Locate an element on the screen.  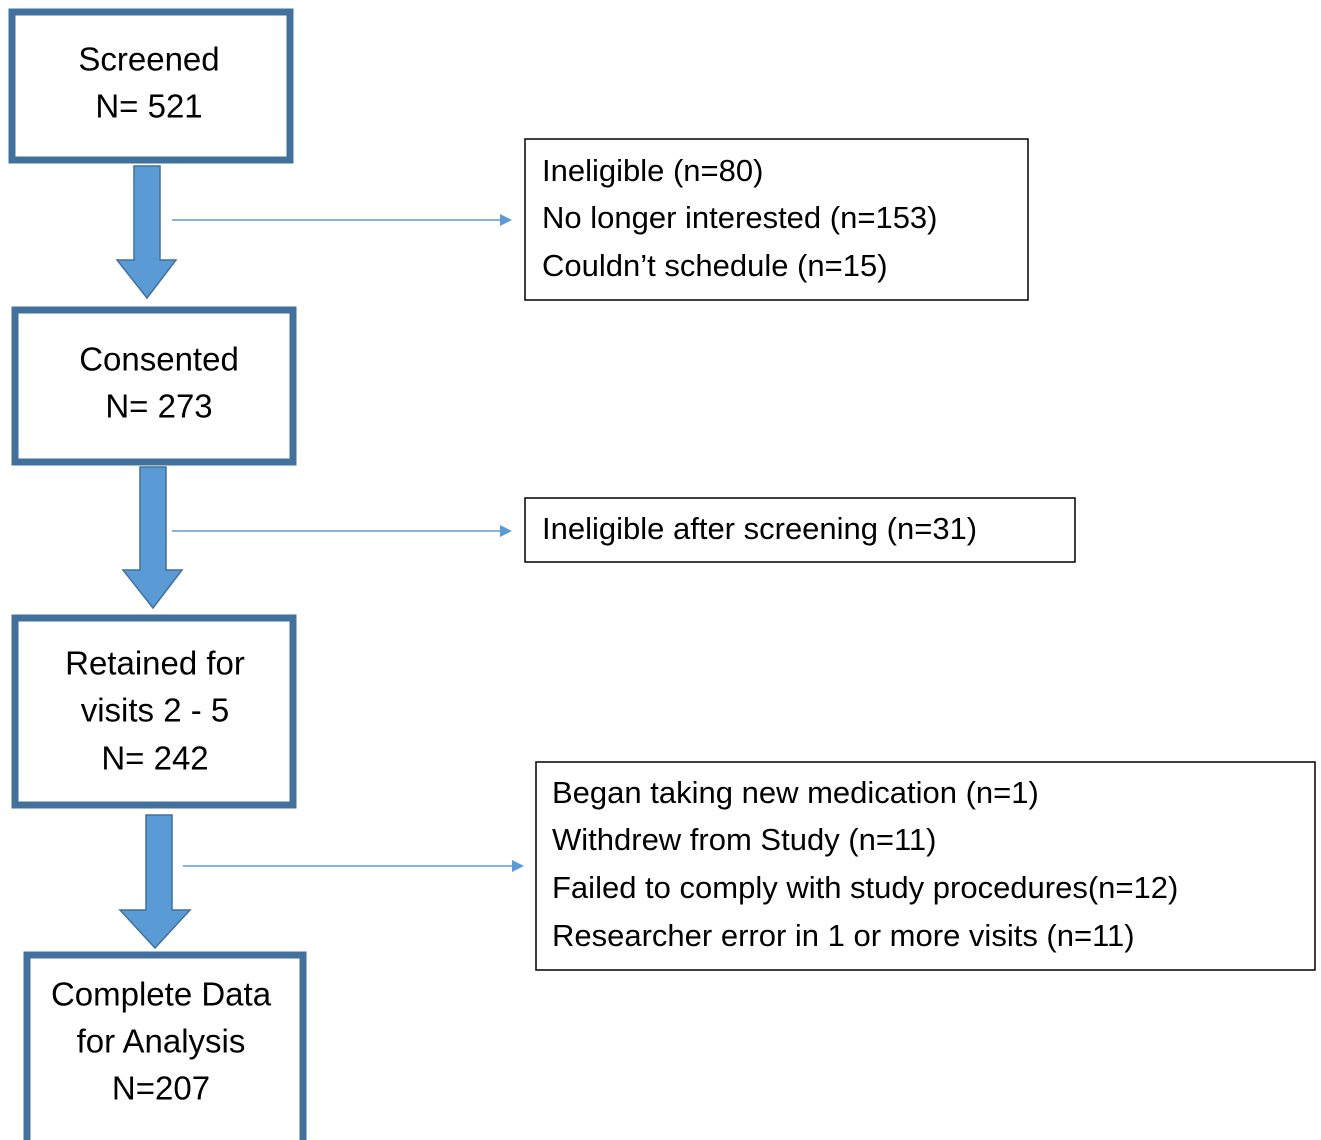
node-text: Complete Data is located at coordinates (161, 994).